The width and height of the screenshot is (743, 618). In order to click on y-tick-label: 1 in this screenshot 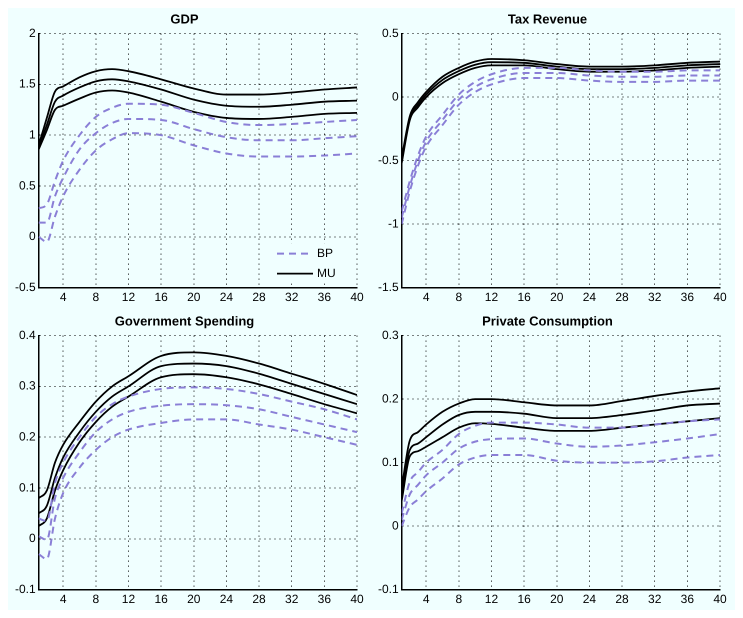, I will do `click(32, 135)`.